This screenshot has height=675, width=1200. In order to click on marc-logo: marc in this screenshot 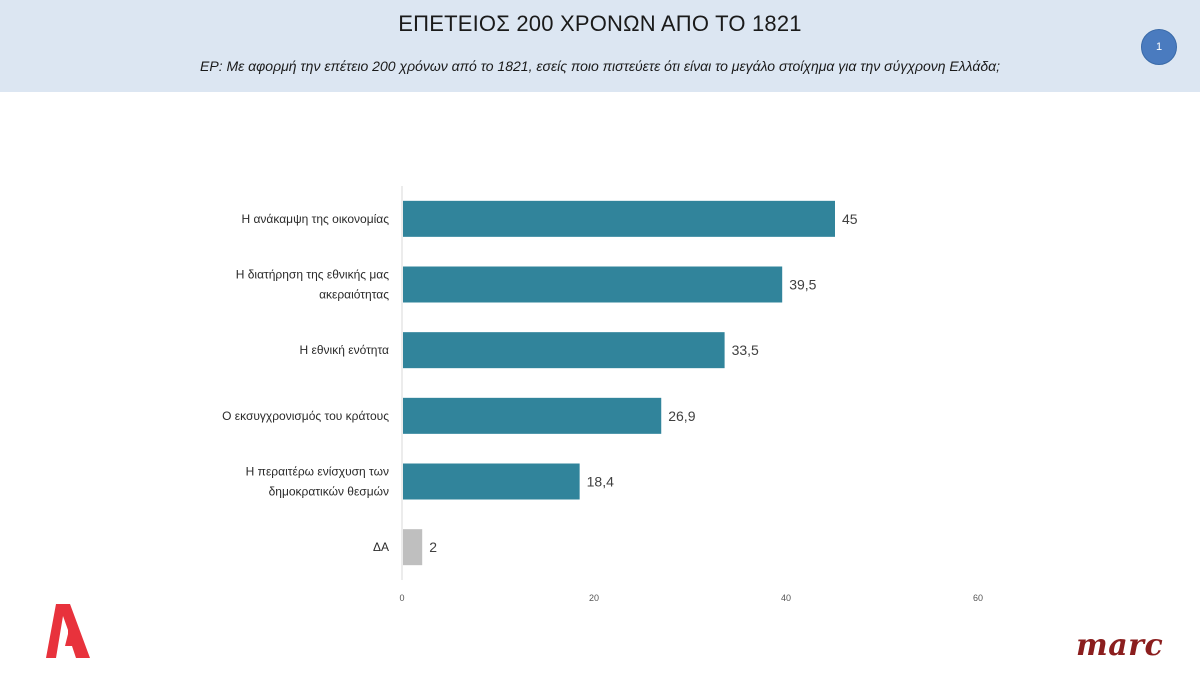, I will do `click(1120, 645)`.